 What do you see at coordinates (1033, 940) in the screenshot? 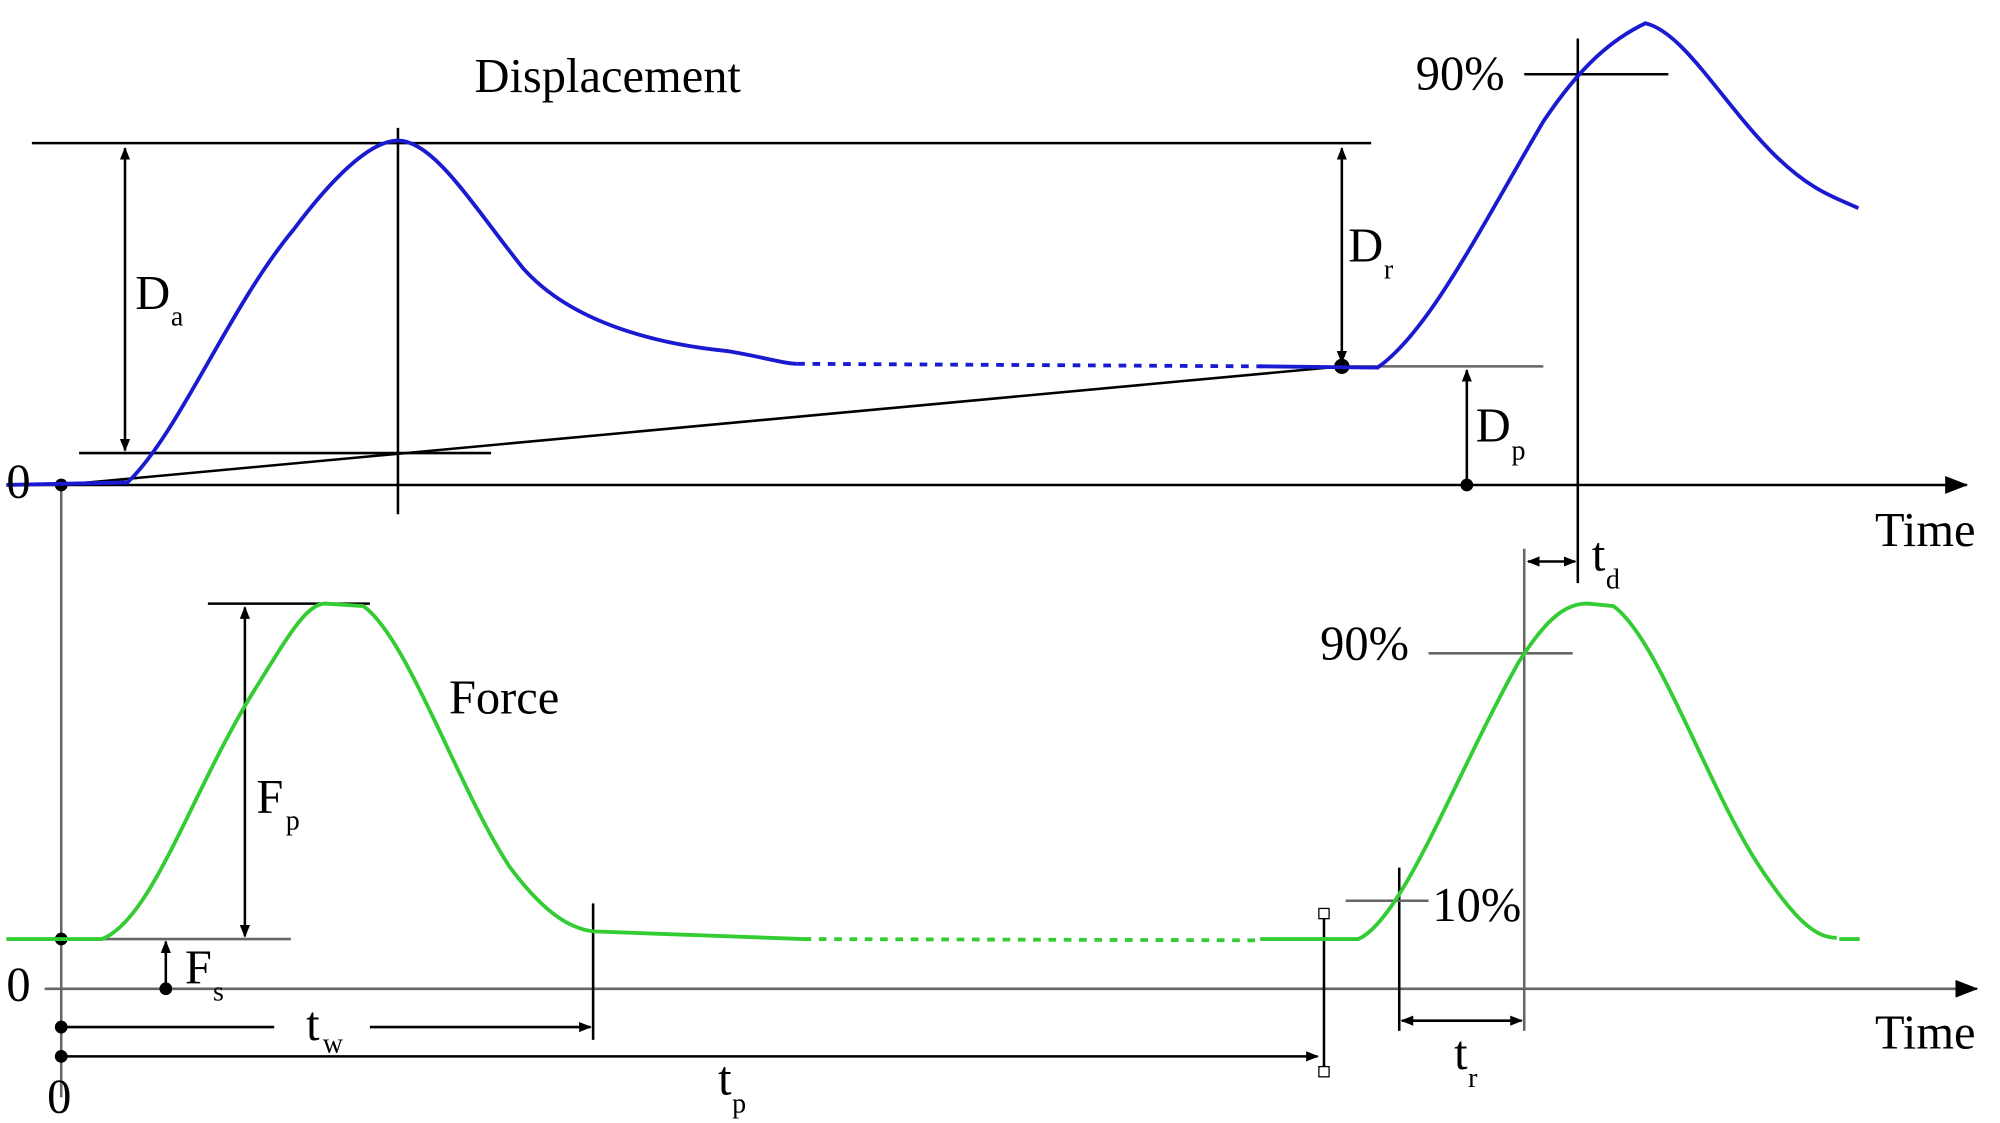
I see `force-gap` at bounding box center [1033, 940].